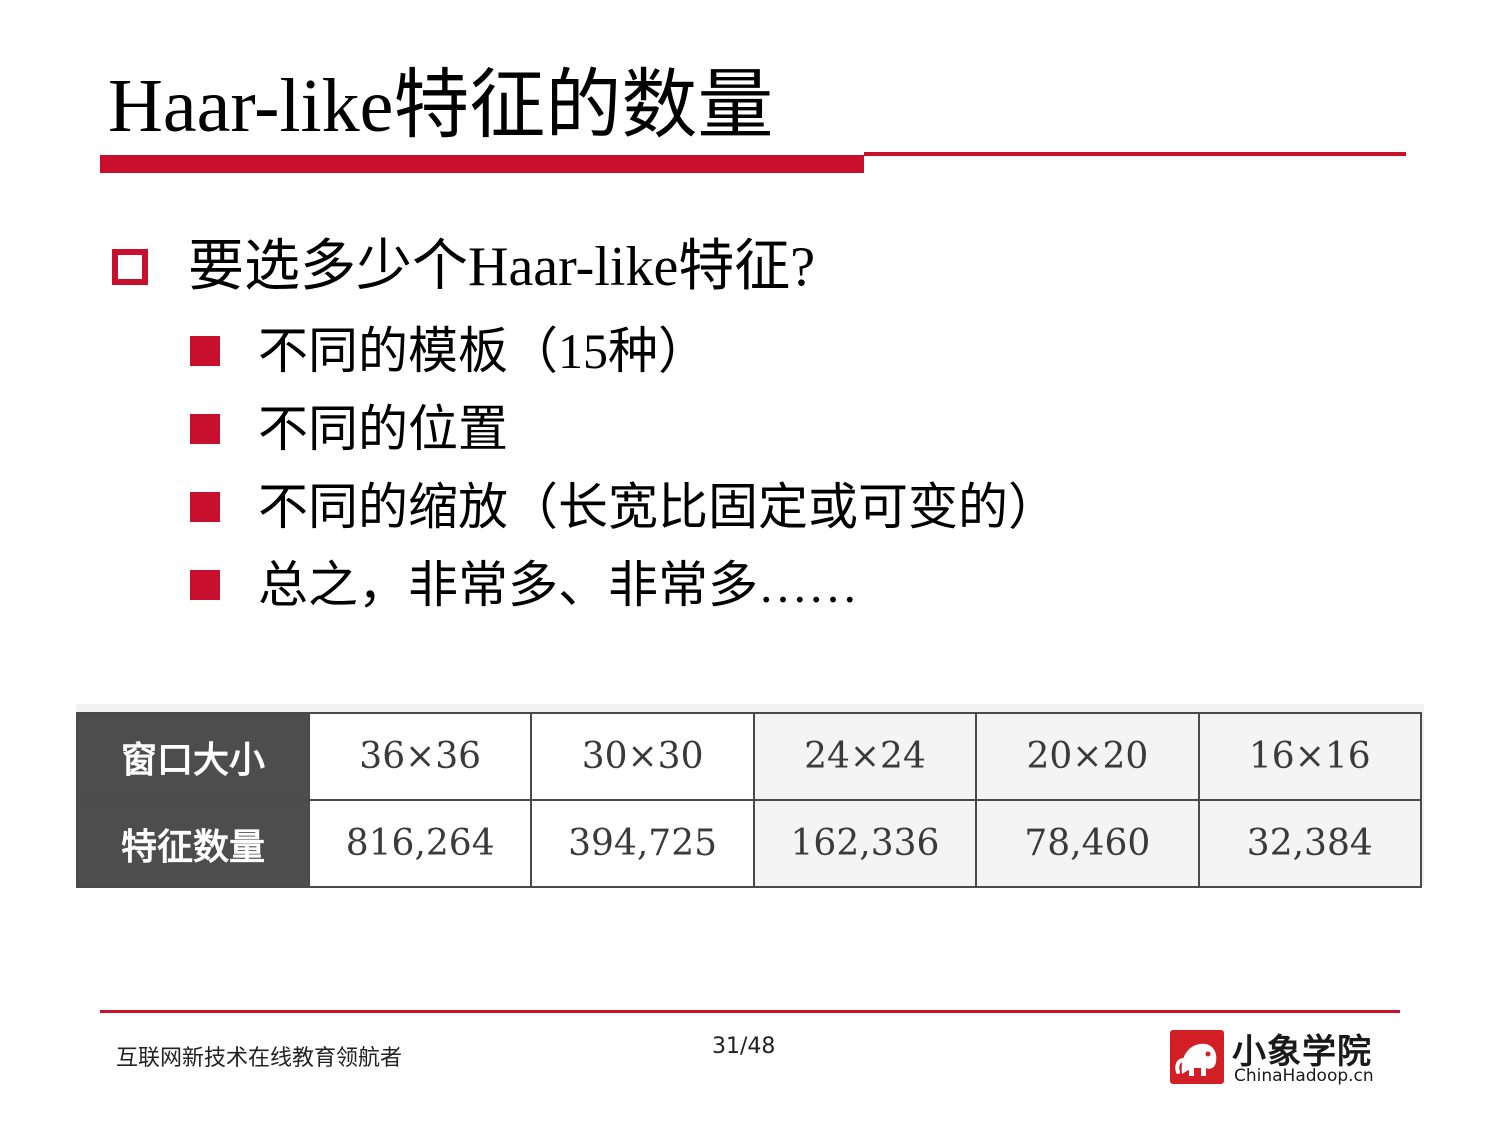  I want to click on table-cell: 20×20, so click(1087, 756).